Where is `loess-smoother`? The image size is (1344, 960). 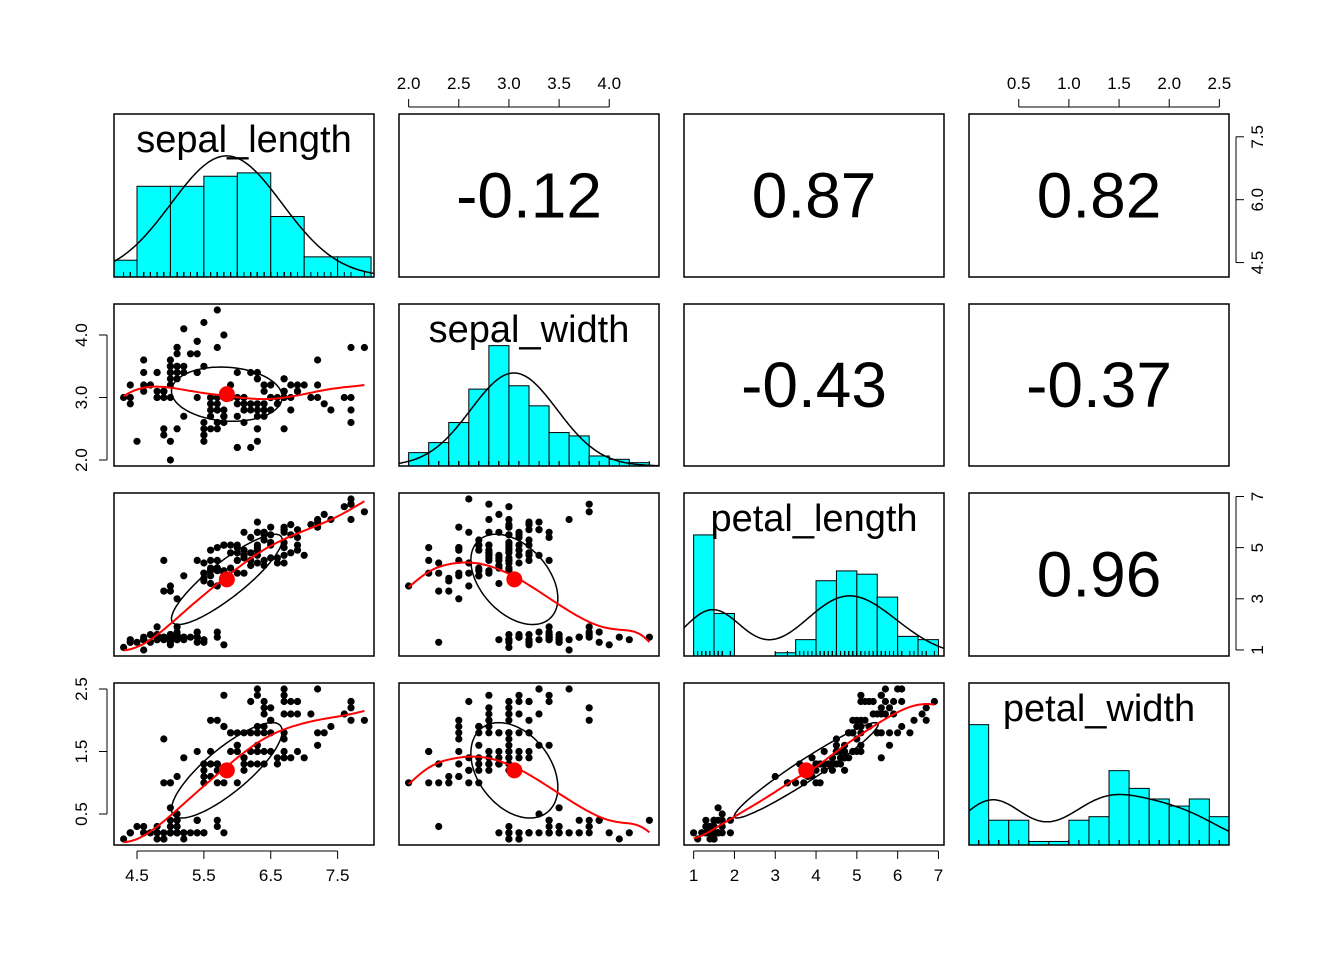
loess-smoother is located at coordinates (244, 392).